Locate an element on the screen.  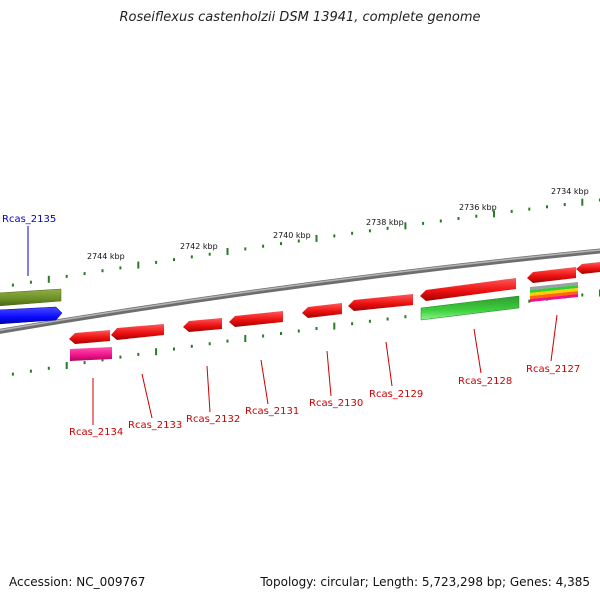
gene-label-rcas-2134: Rcas_2134 is located at coordinates (96, 432).